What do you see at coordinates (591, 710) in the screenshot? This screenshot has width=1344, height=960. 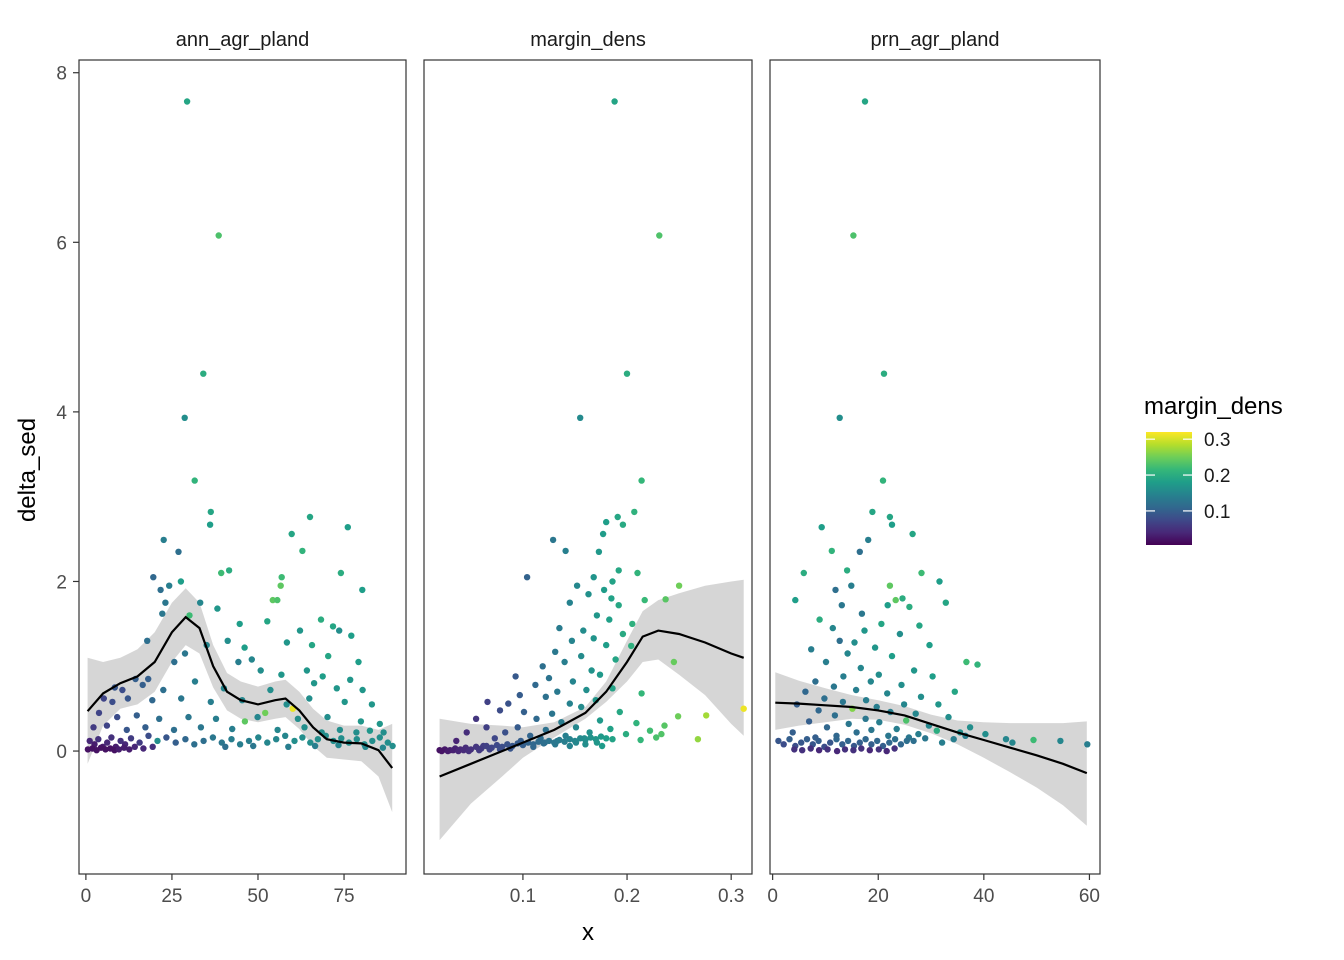 I see `confidence-band` at bounding box center [591, 710].